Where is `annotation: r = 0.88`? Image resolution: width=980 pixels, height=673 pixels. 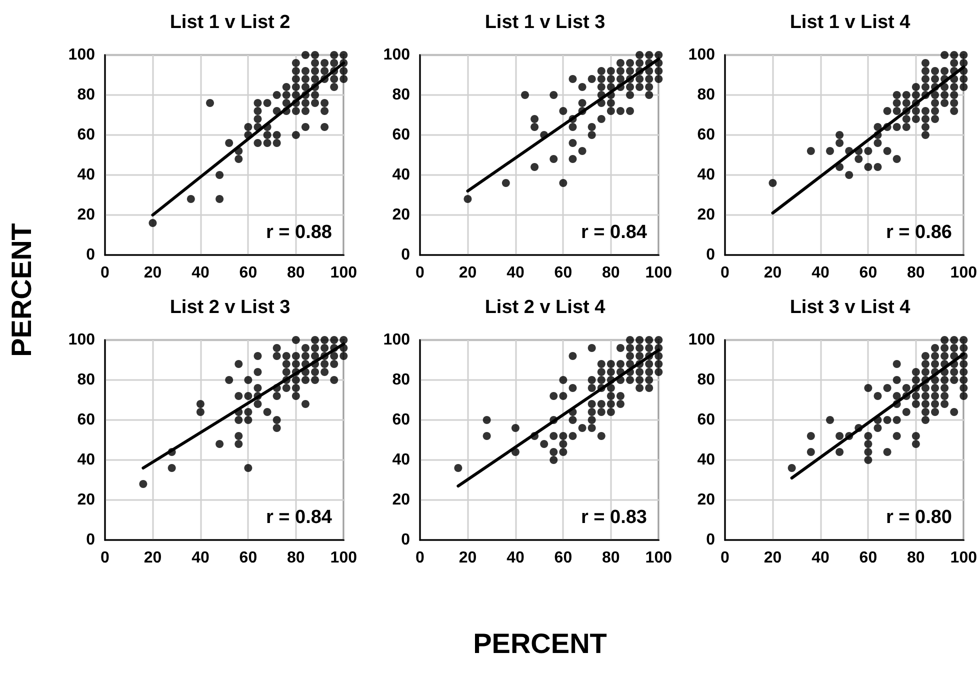 annotation: r = 0.88 is located at coordinates (299, 232).